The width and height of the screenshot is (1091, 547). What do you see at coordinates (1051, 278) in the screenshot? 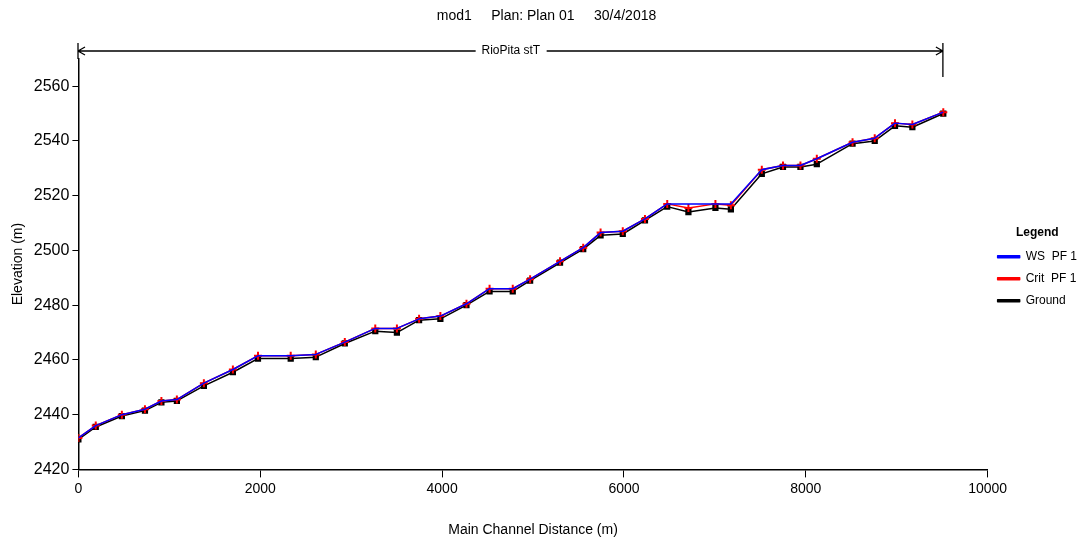
I see `legend-label: Crit PF 1` at bounding box center [1051, 278].